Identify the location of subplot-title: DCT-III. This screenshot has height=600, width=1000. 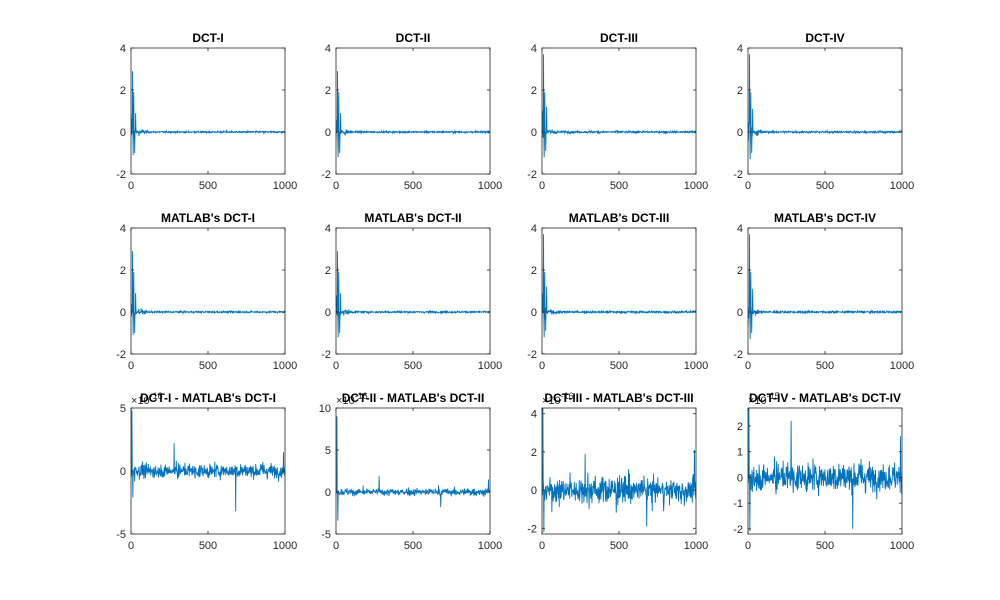
(619, 38).